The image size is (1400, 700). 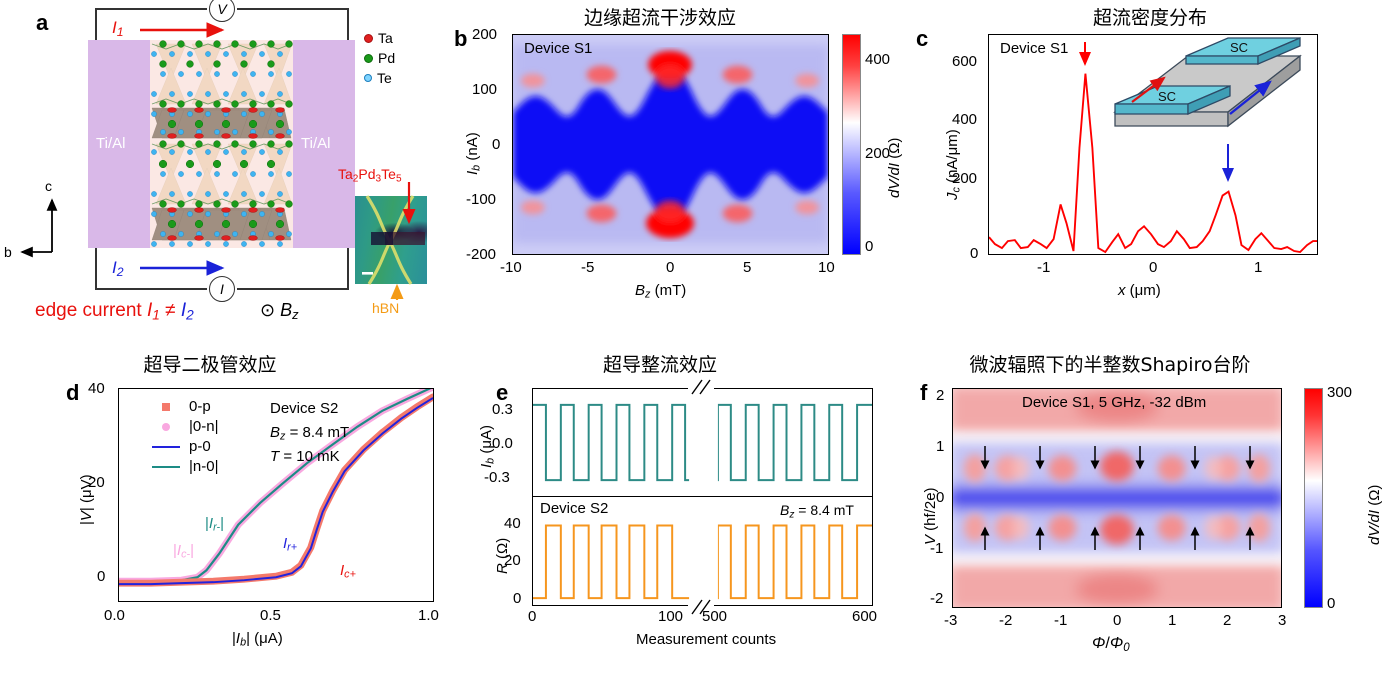 What do you see at coordinates (96, 269) in the screenshot?
I see `circuit-wire-bot-left` at bounding box center [96, 269].